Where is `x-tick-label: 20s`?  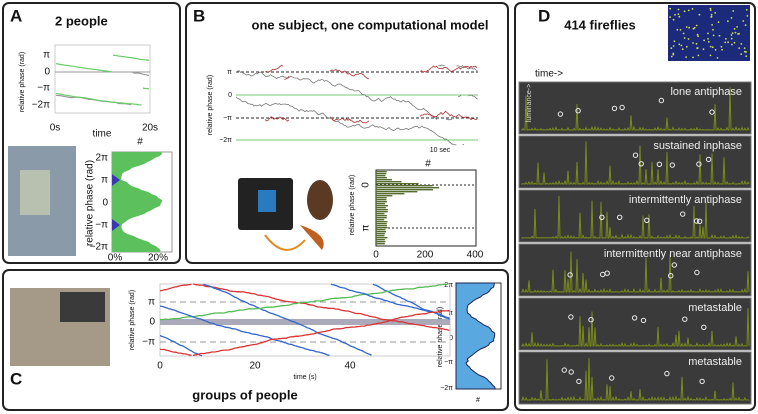
x-tick-label: 20s is located at coordinates (150, 128).